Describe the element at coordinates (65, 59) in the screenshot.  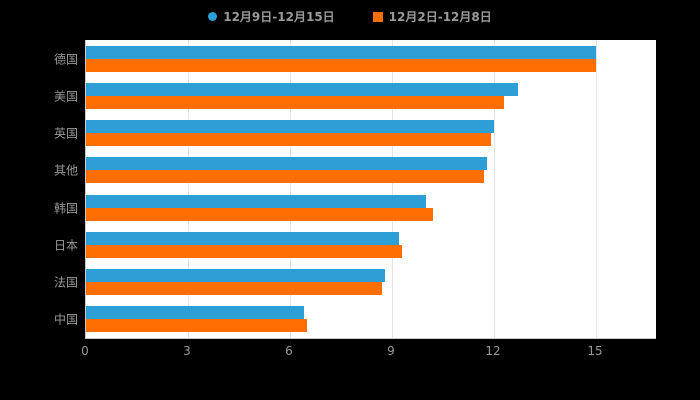
I see `category-label-德国: 德国` at that location.